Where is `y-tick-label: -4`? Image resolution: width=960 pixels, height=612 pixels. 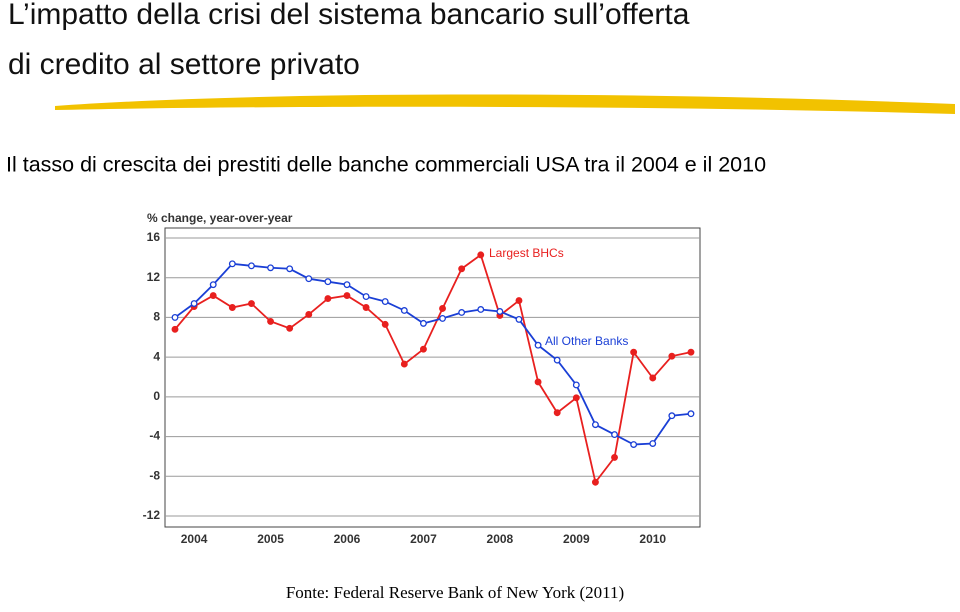 y-tick-label: -4 is located at coordinates (154, 436).